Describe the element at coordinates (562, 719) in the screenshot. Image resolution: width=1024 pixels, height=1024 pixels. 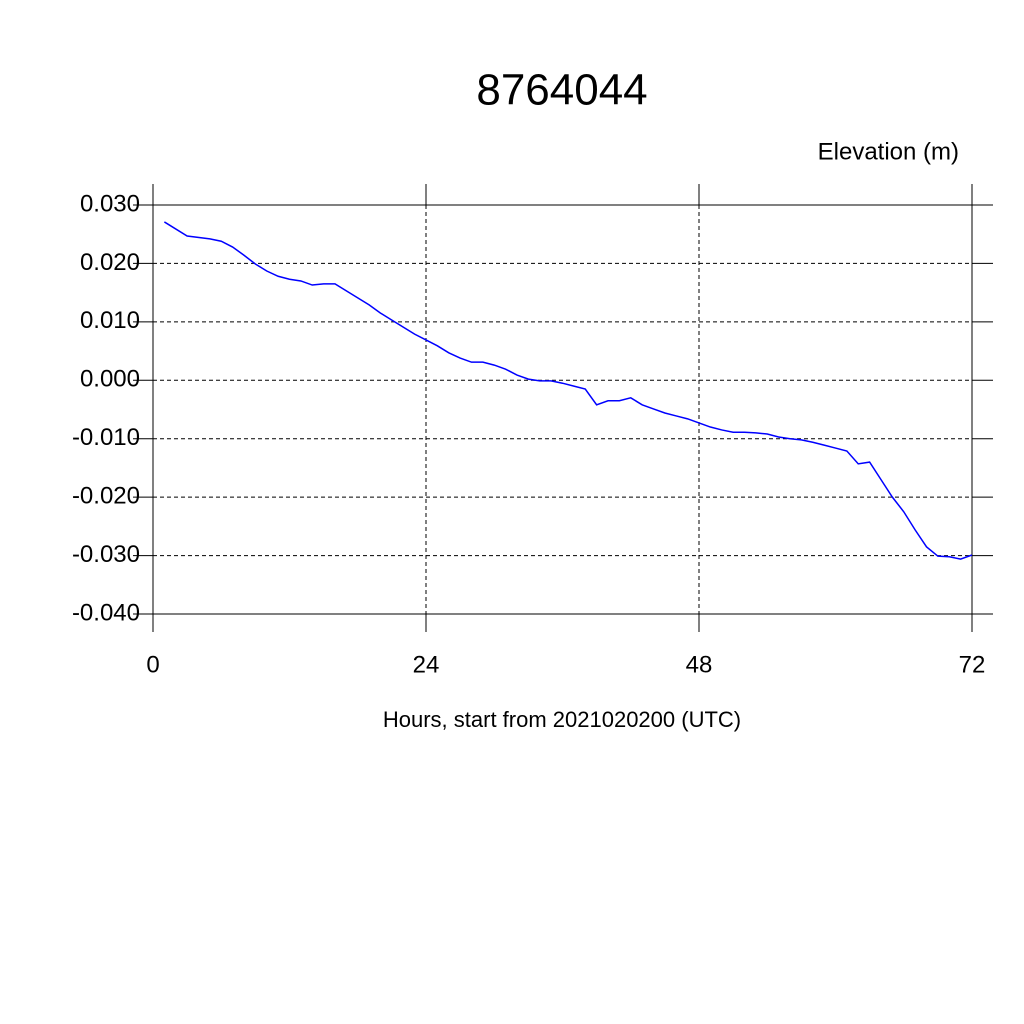
I see `x-axis-label: Hours, start from 2021020200 (UTC)` at that location.